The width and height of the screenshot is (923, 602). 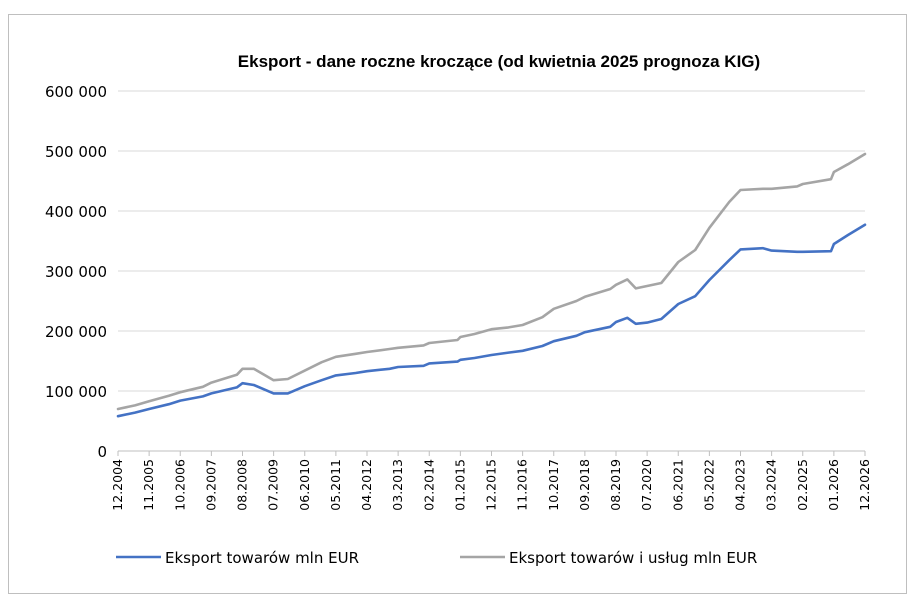 I want to click on x-tick-label: 11.2005, so click(x=148, y=485).